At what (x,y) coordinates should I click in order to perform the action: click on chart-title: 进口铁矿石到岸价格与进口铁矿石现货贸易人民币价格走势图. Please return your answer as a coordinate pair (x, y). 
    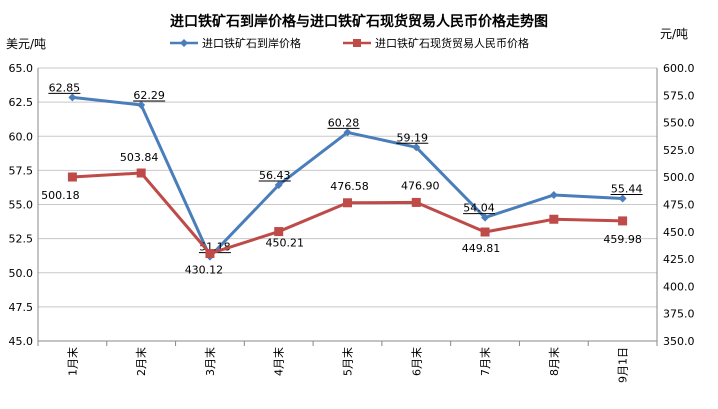
    Looking at the image, I should click on (359, 21).